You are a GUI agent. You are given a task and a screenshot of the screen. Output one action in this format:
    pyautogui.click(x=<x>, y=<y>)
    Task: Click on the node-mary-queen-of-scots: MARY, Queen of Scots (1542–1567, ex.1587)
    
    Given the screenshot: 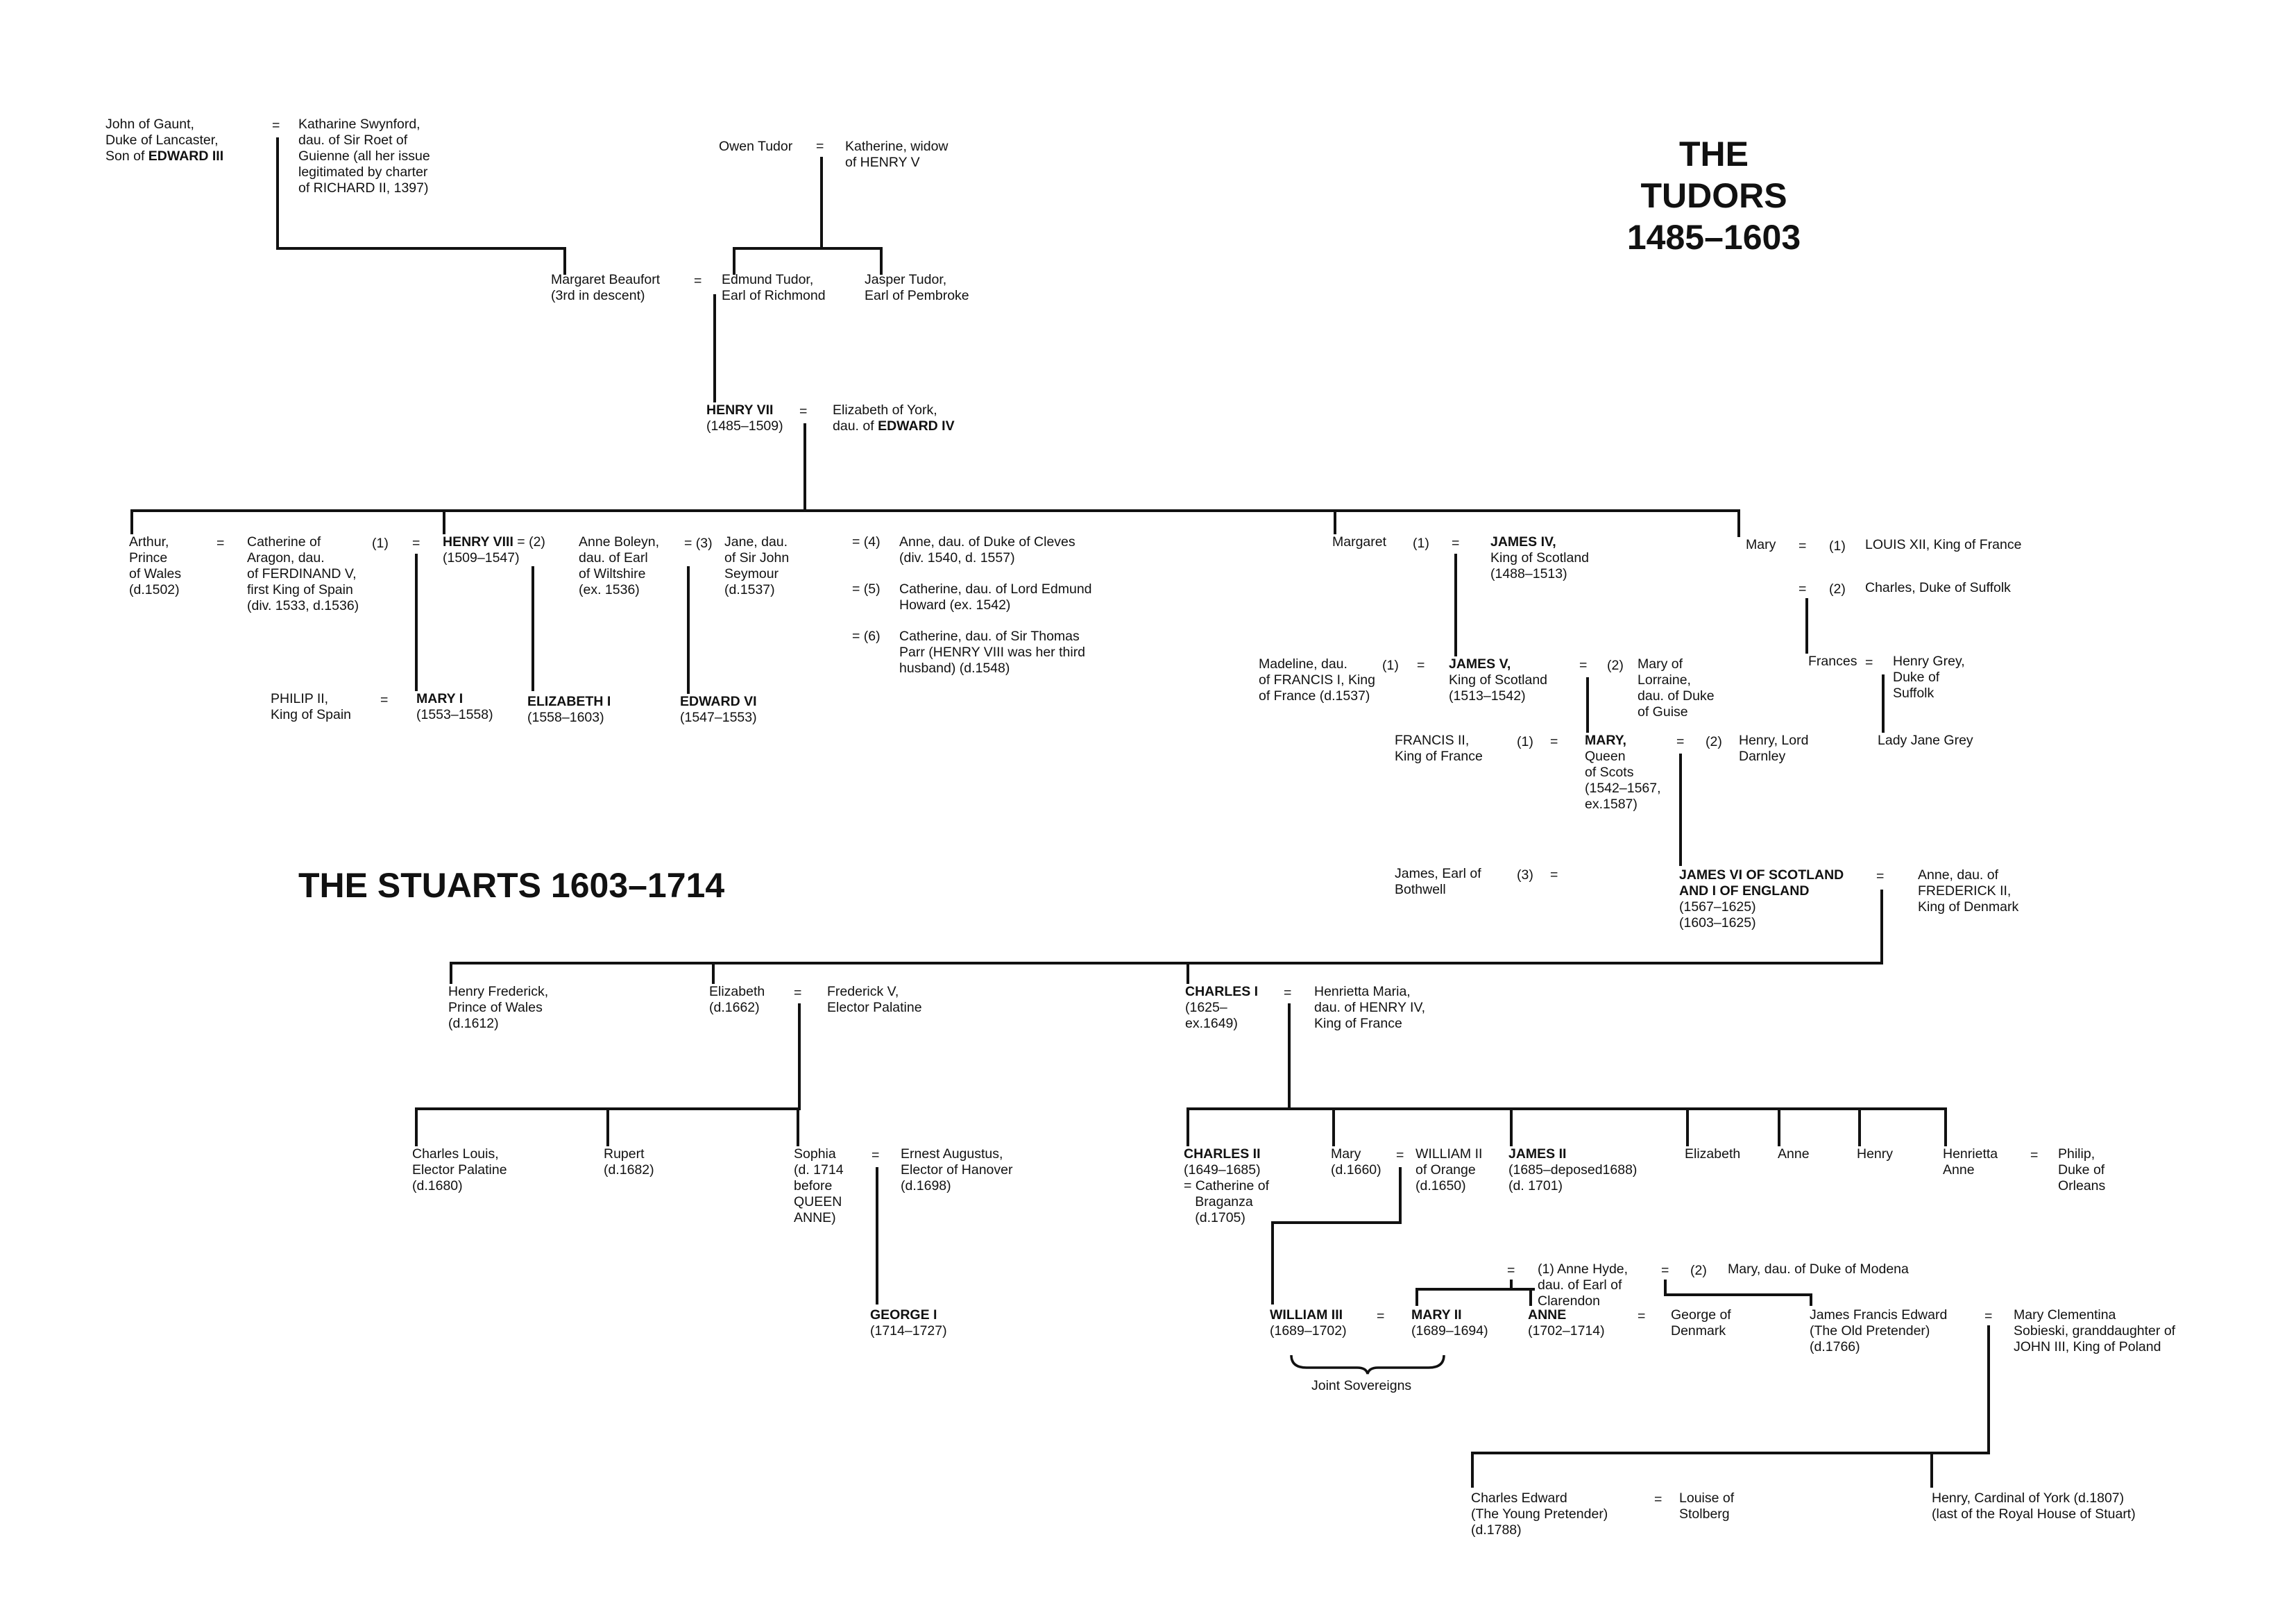 What is the action you would take?
    pyautogui.click(x=1623, y=772)
    